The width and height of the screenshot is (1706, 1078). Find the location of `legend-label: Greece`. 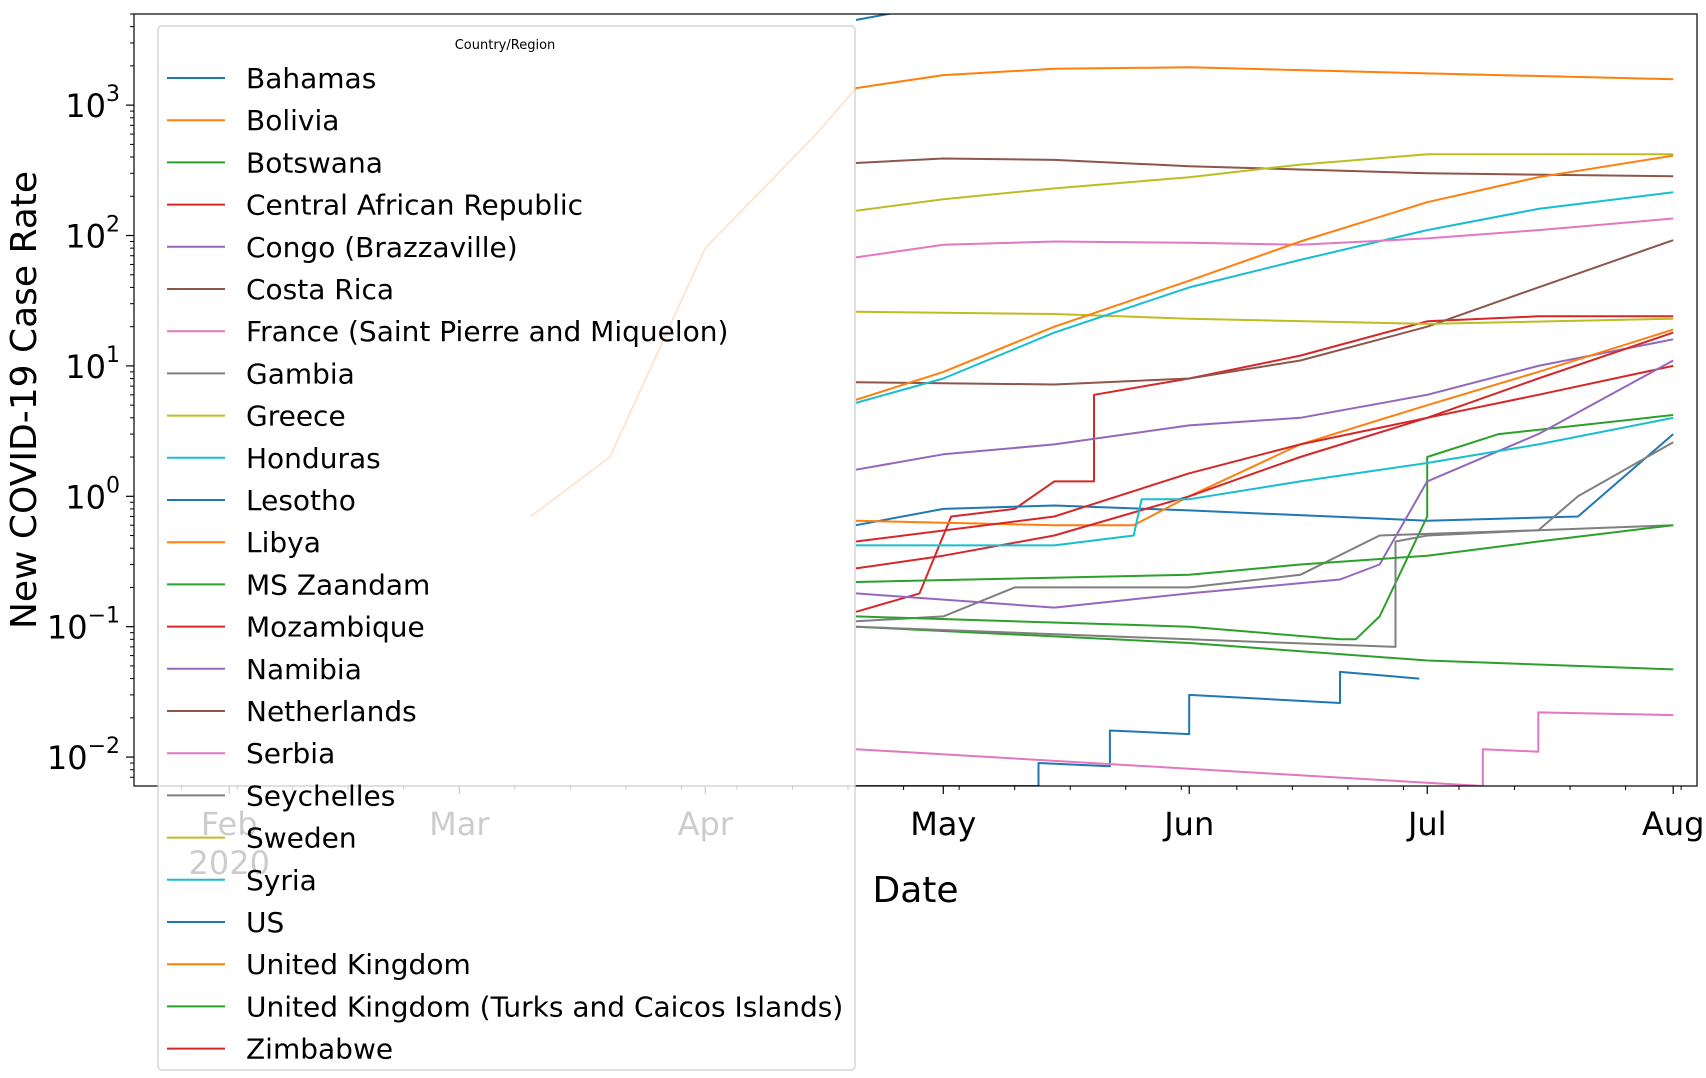

legend-label: Greece is located at coordinates (296, 416).